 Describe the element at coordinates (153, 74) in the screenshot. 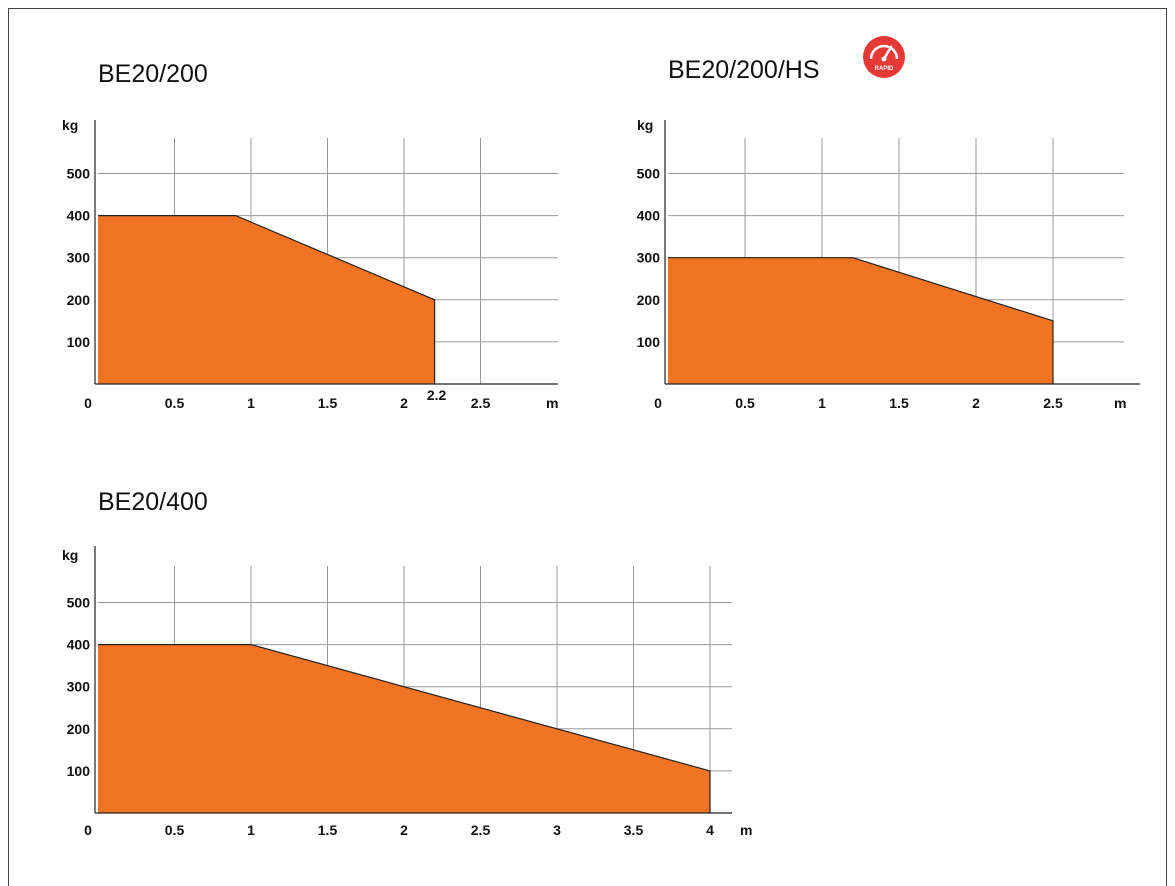

I see `chart-title: BE20/200` at that location.